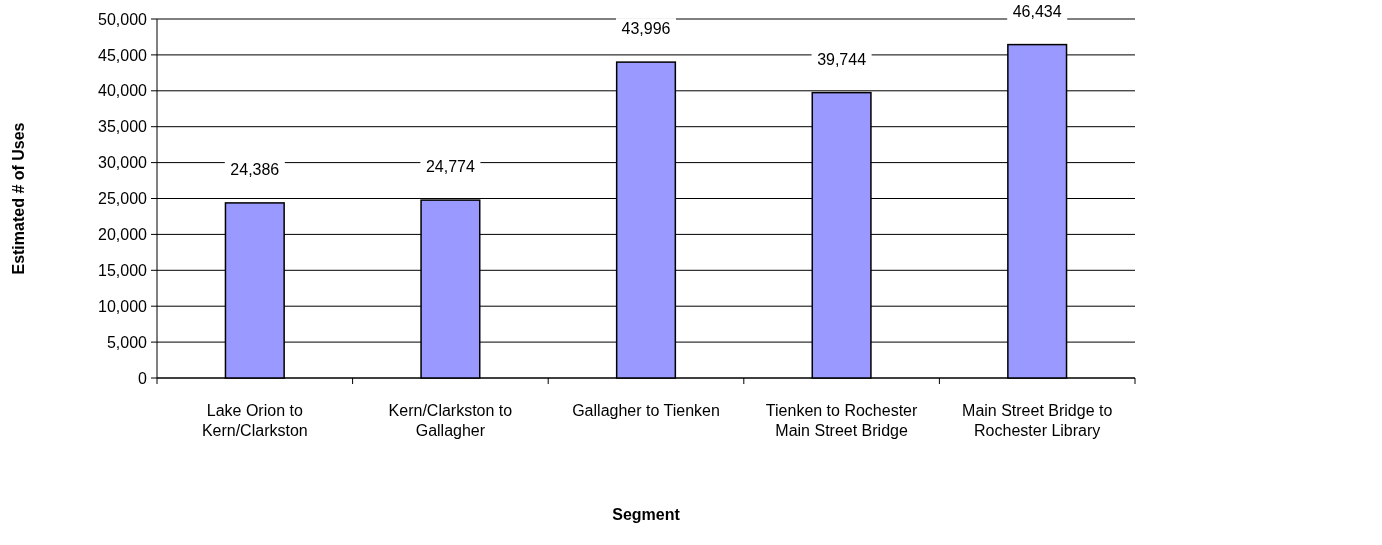 This screenshot has height=545, width=1382. Describe the element at coordinates (123, 306) in the screenshot. I see `y-tick-label: 10,000` at that location.